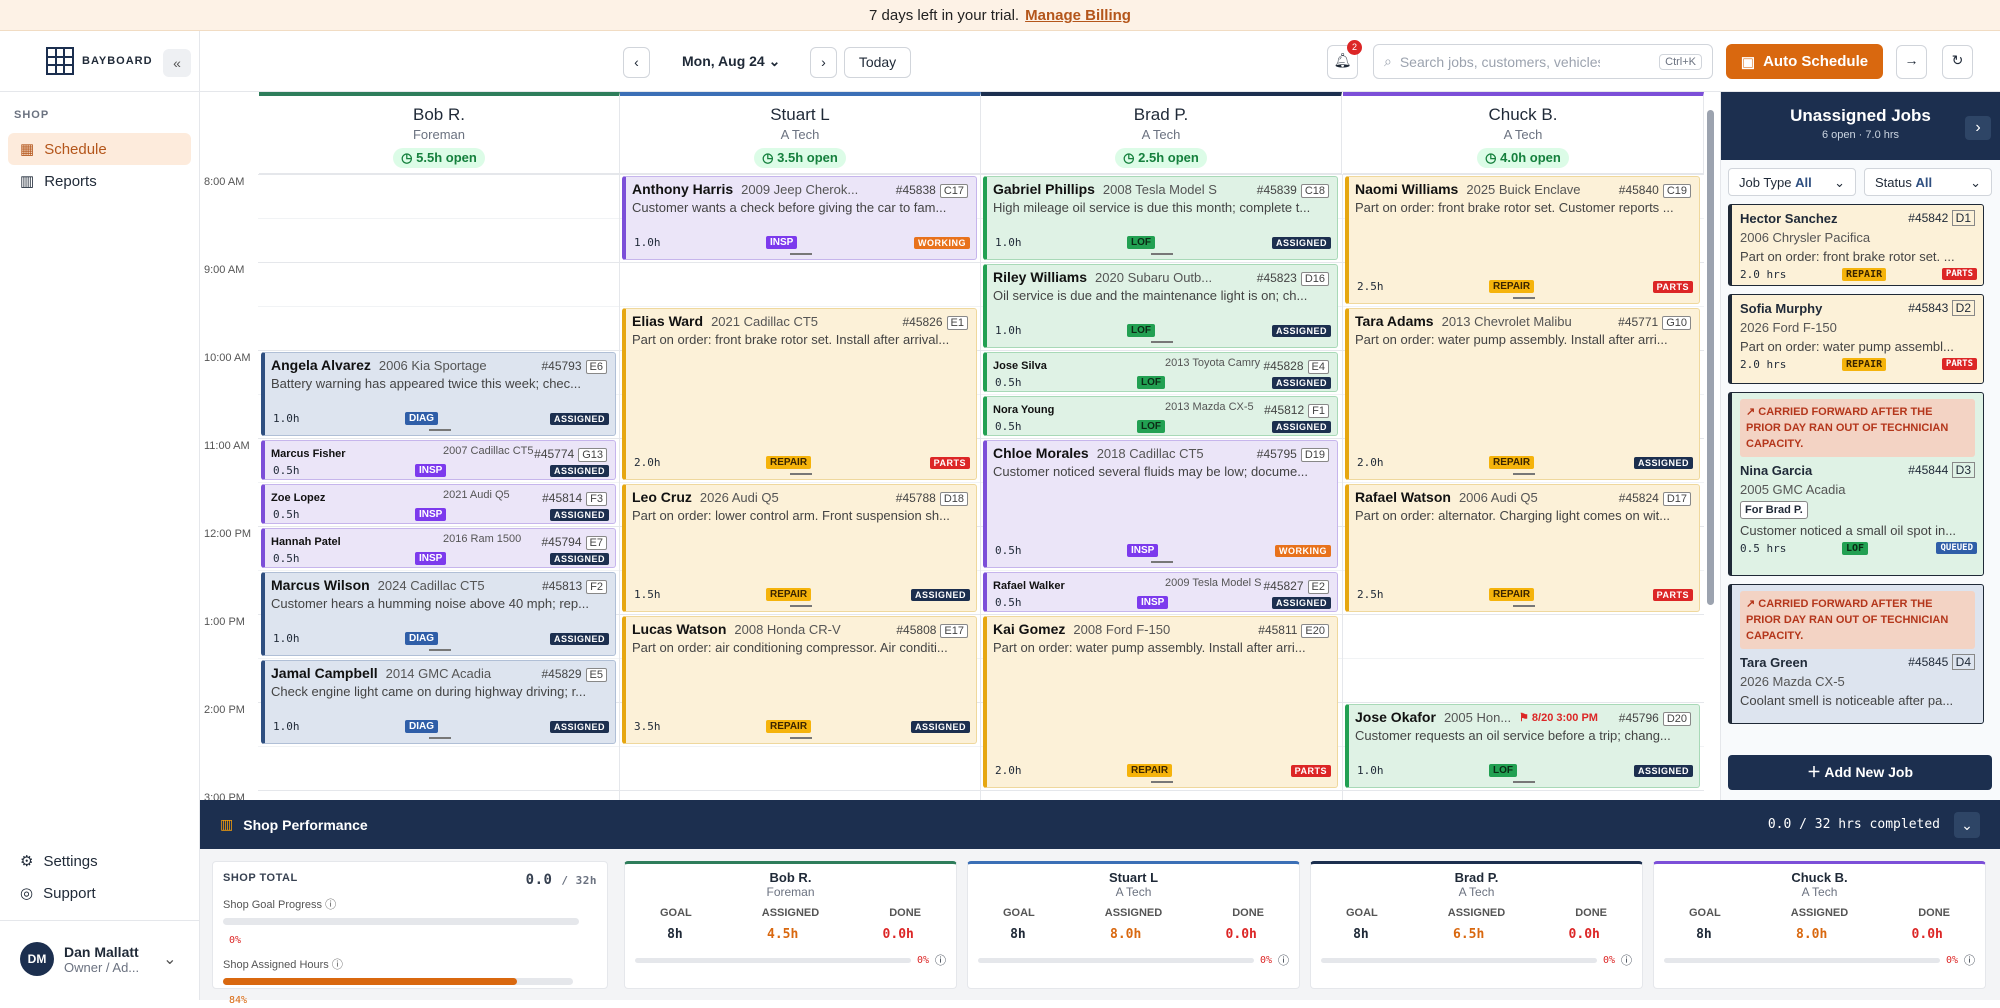 Image resolution: width=2000 pixels, height=1008 pixels. I want to click on vehicle: 2007 Cadillac CT5, so click(488, 451).